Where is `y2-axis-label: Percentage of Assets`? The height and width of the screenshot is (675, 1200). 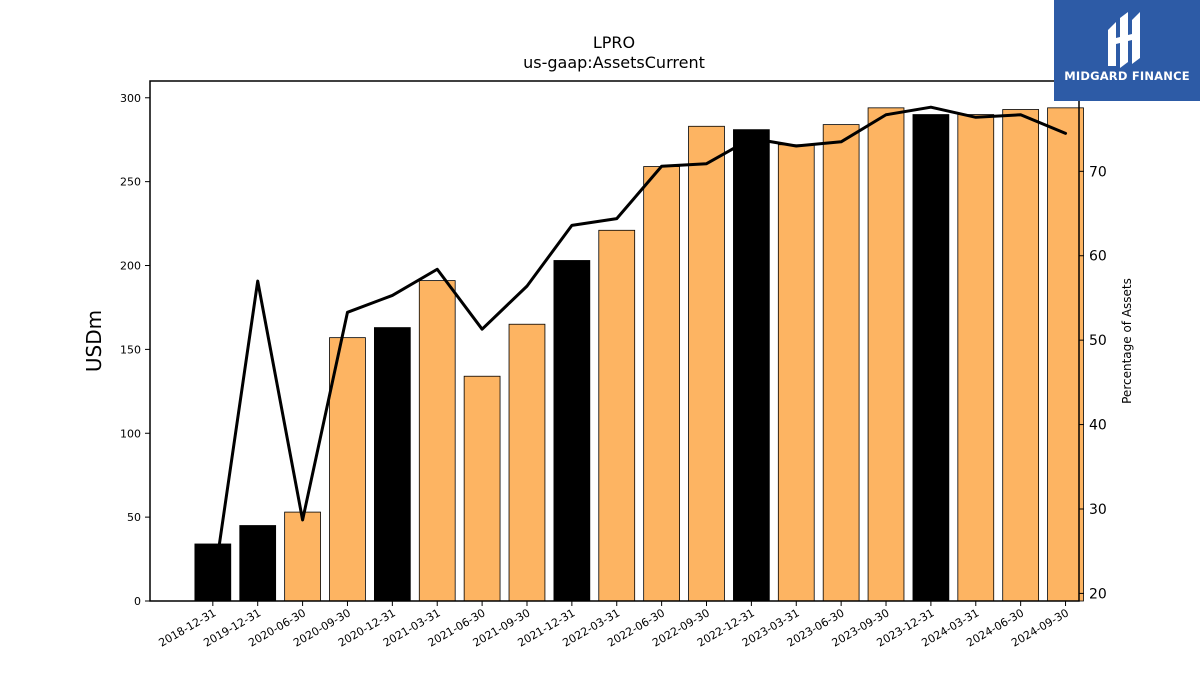 y2-axis-label: Percentage of Assets is located at coordinates (1127, 341).